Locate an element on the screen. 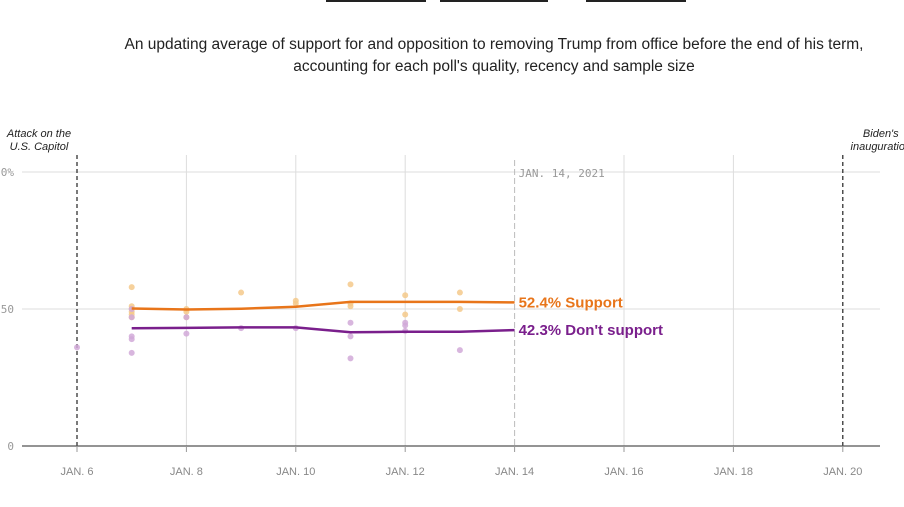  x-tick-label: JAN. 8 is located at coordinates (186, 472).